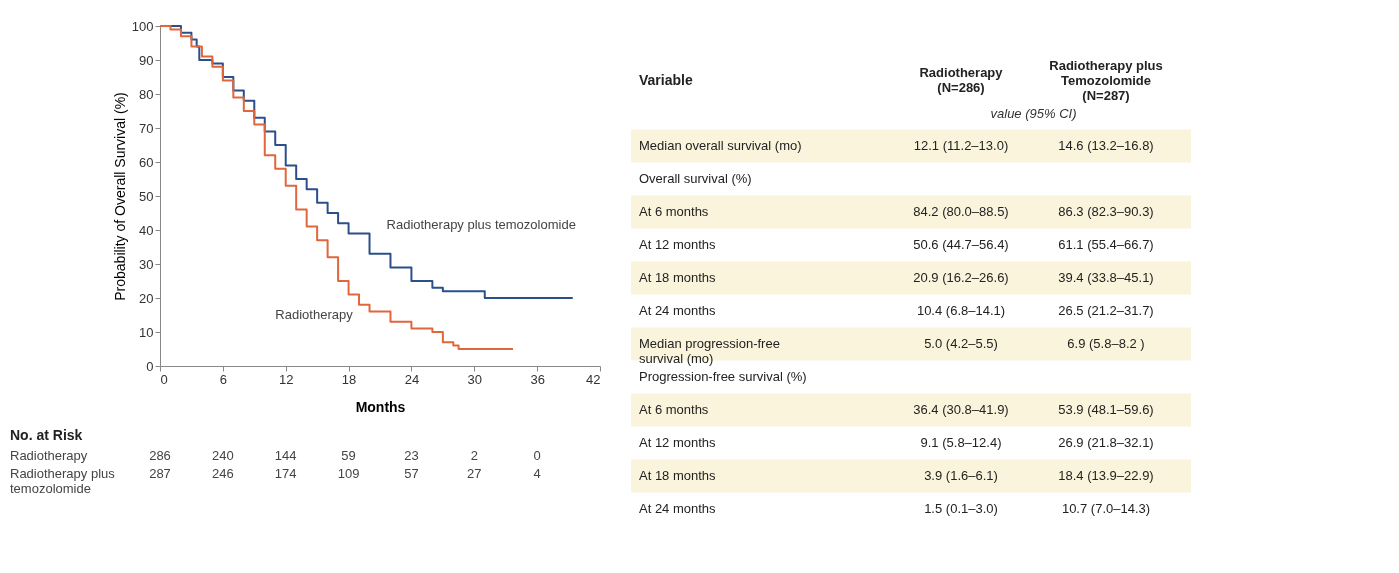  What do you see at coordinates (119, 196) in the screenshot?
I see `y-axis-title: Probability of Overall Survival (%)` at bounding box center [119, 196].